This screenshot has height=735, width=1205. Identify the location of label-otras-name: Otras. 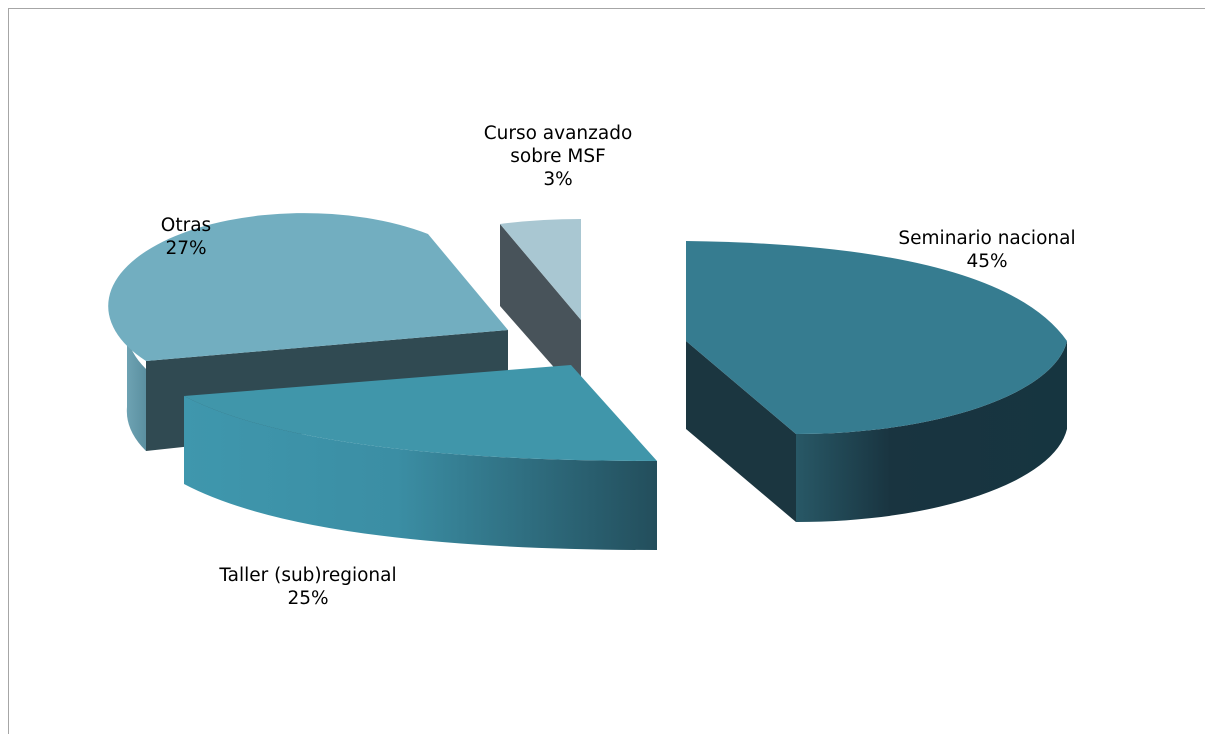
(186, 225).